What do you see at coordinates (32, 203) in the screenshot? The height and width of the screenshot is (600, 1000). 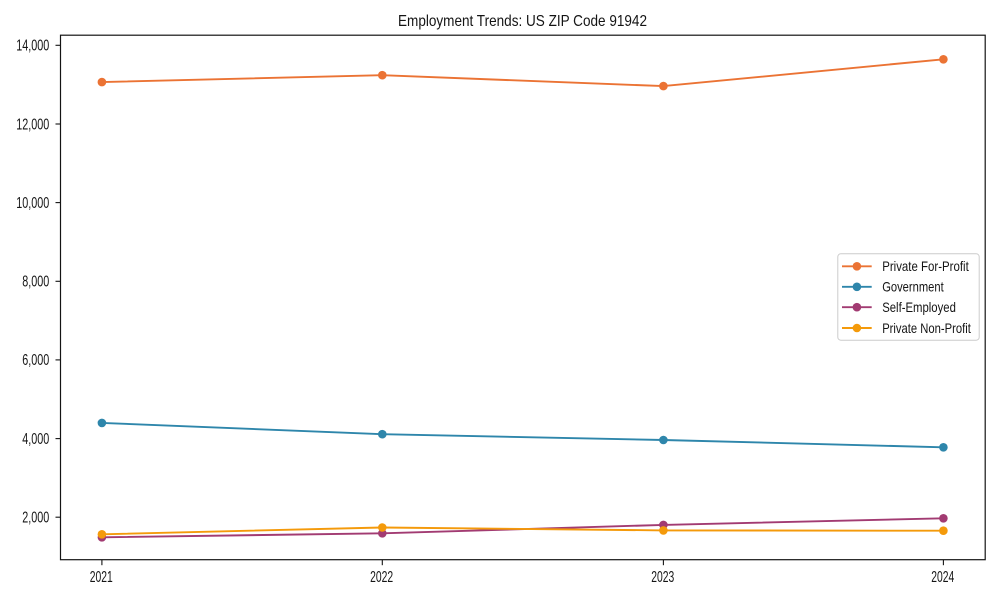 I see `svg-text: 10,000` at bounding box center [32, 203].